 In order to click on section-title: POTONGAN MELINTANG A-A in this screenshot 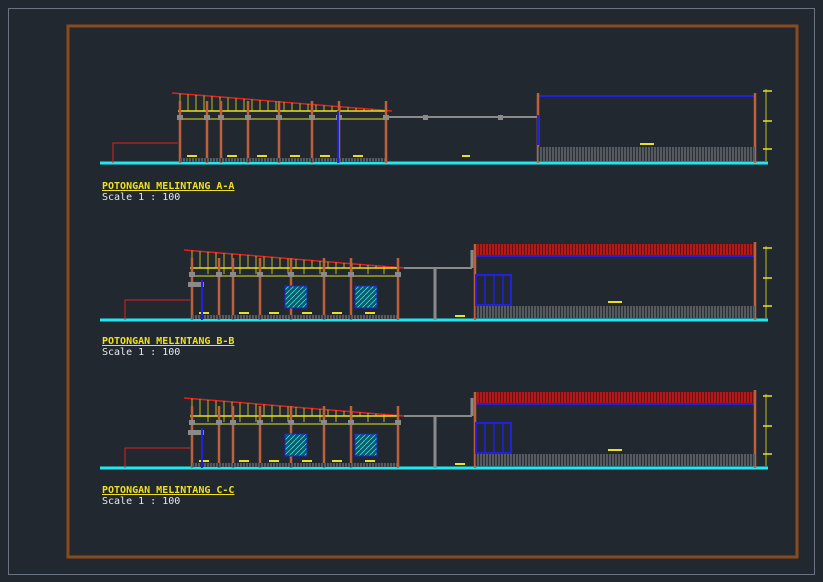, I will do `click(168, 186)`.